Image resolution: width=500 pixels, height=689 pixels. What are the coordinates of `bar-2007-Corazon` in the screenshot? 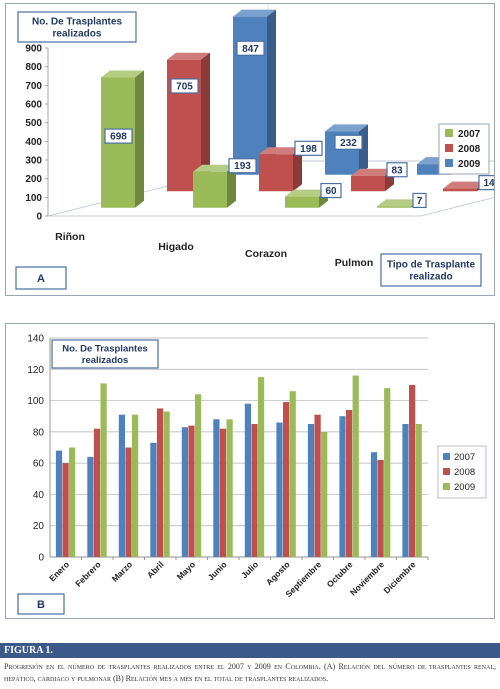 It's located at (306, 198).